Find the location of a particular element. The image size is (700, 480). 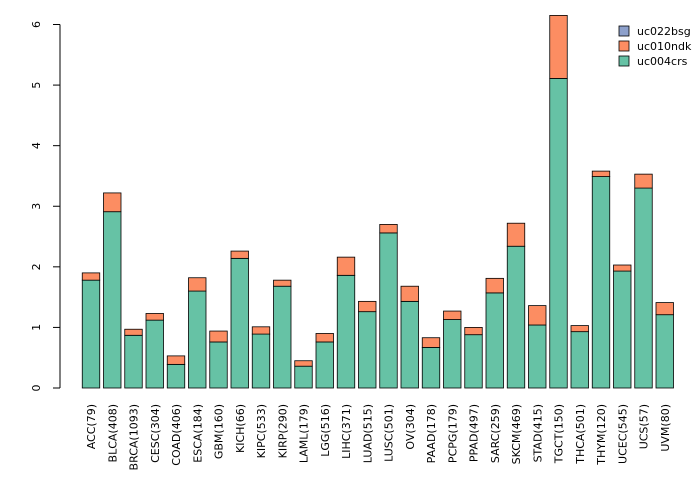

y-tick-label: 3 is located at coordinates (36, 206).